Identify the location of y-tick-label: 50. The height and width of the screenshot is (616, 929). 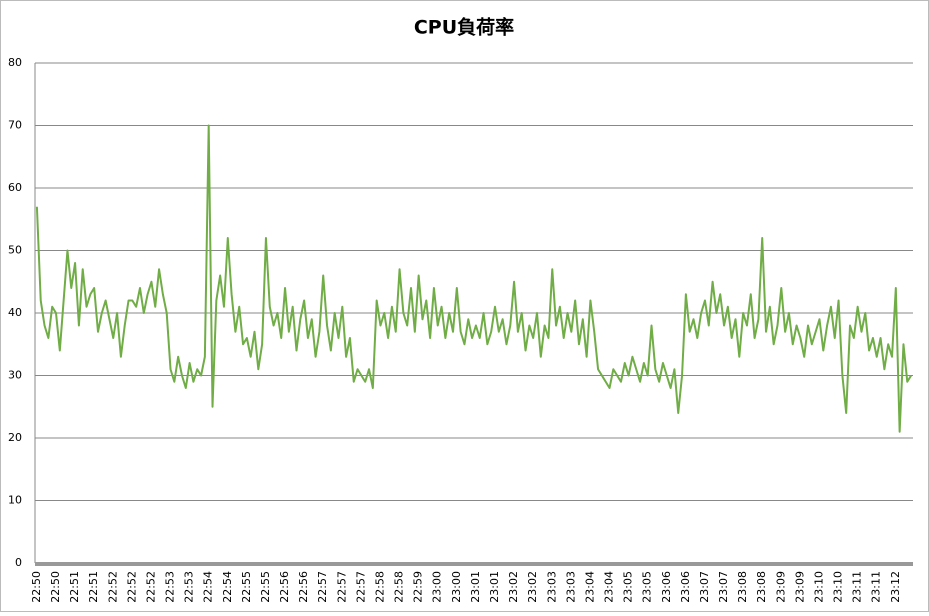
(15, 250).